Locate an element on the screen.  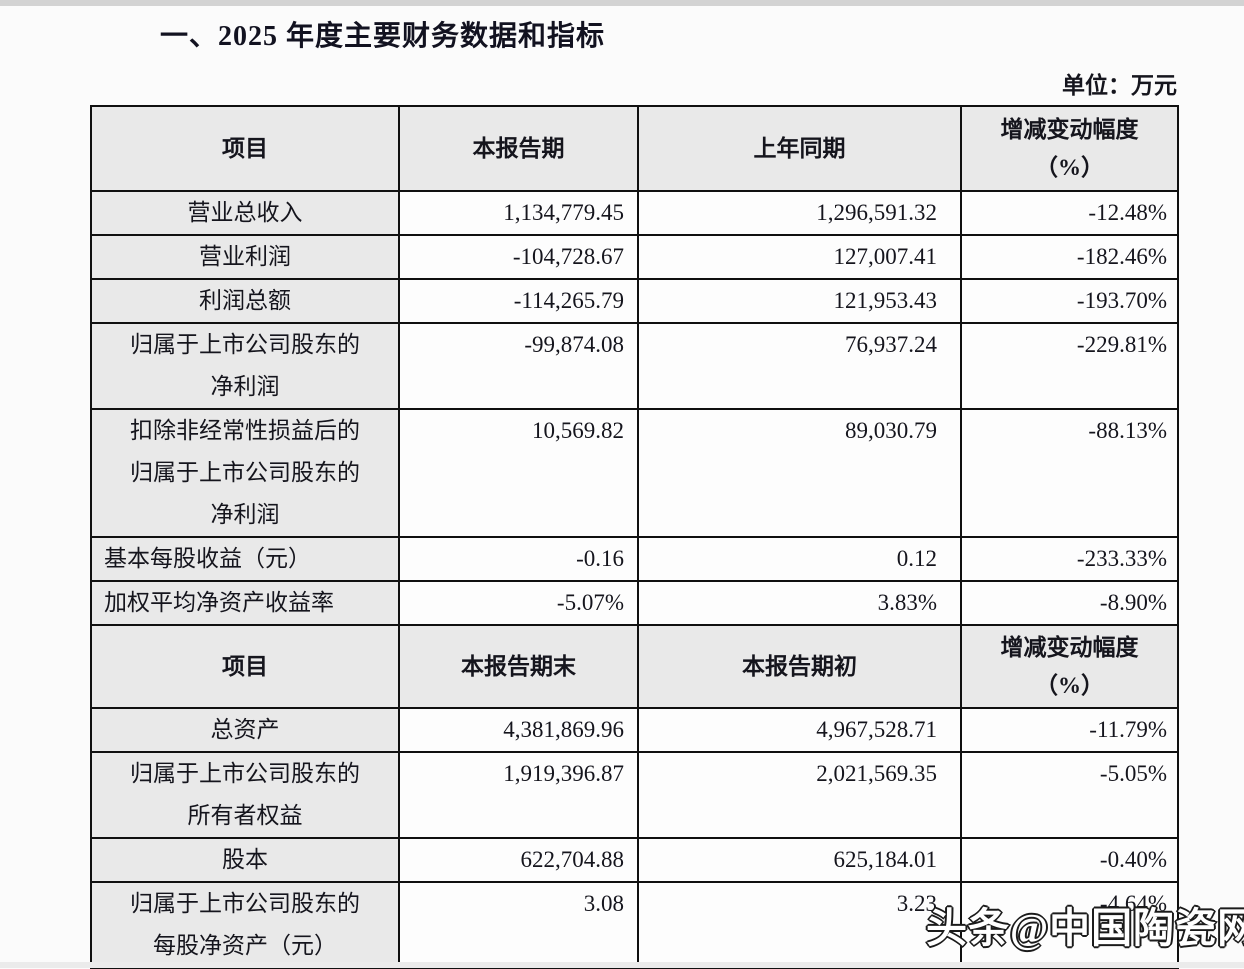
cell-period-begin-value: 625,184.01 is located at coordinates (799, 860).